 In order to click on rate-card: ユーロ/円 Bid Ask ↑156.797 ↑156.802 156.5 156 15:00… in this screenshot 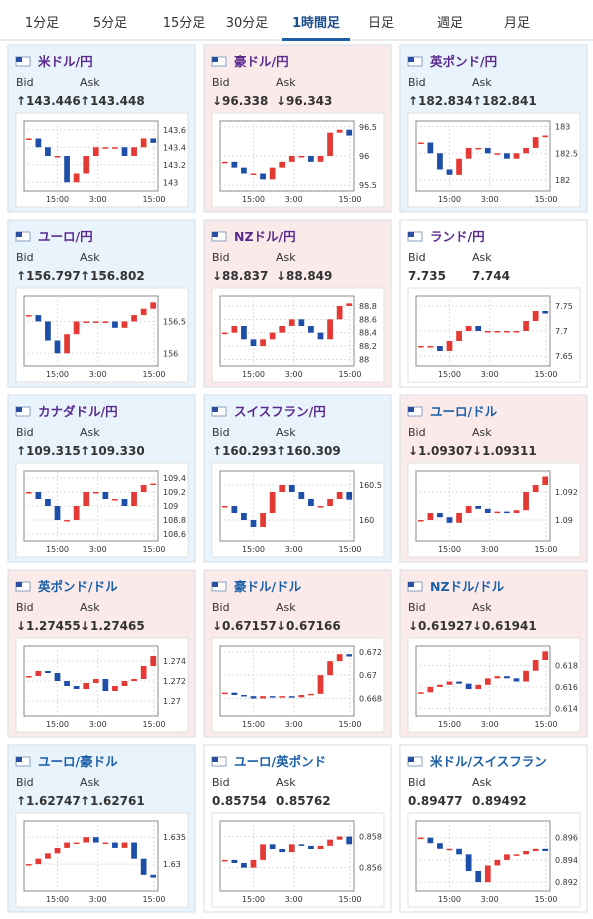, I will do `click(101, 303)`.